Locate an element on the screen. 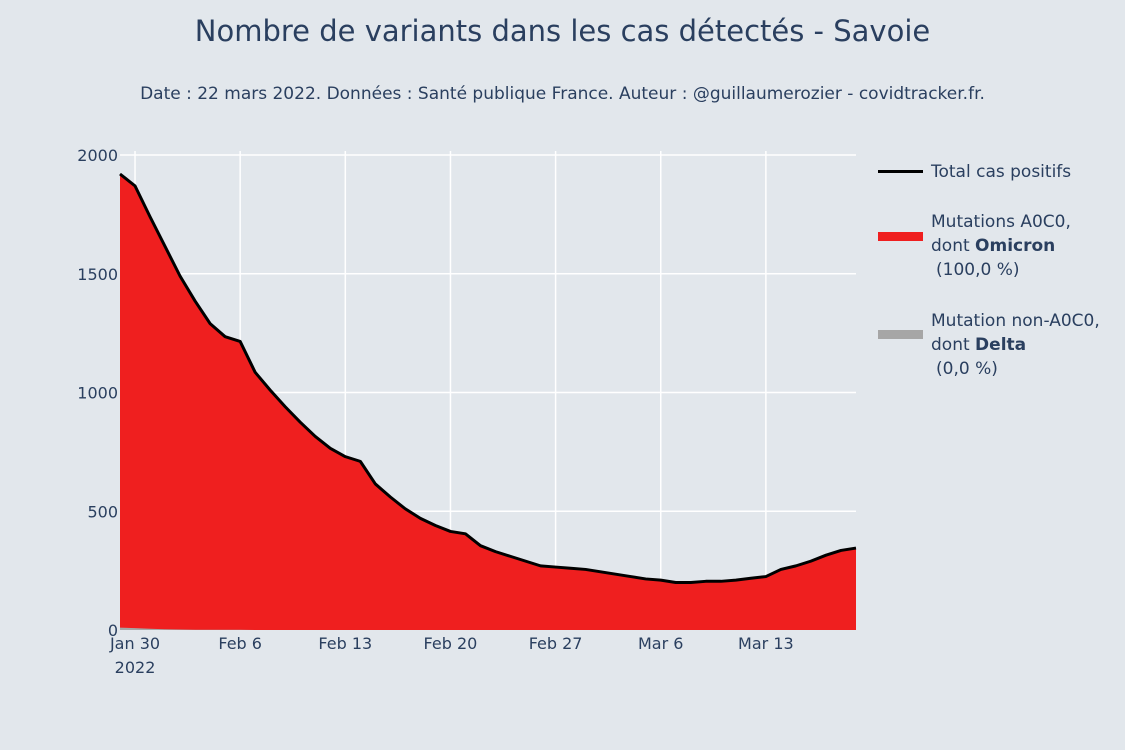 This screenshot has height=750, width=1125. legend-delta-variant: Delta is located at coordinates (1001, 345).